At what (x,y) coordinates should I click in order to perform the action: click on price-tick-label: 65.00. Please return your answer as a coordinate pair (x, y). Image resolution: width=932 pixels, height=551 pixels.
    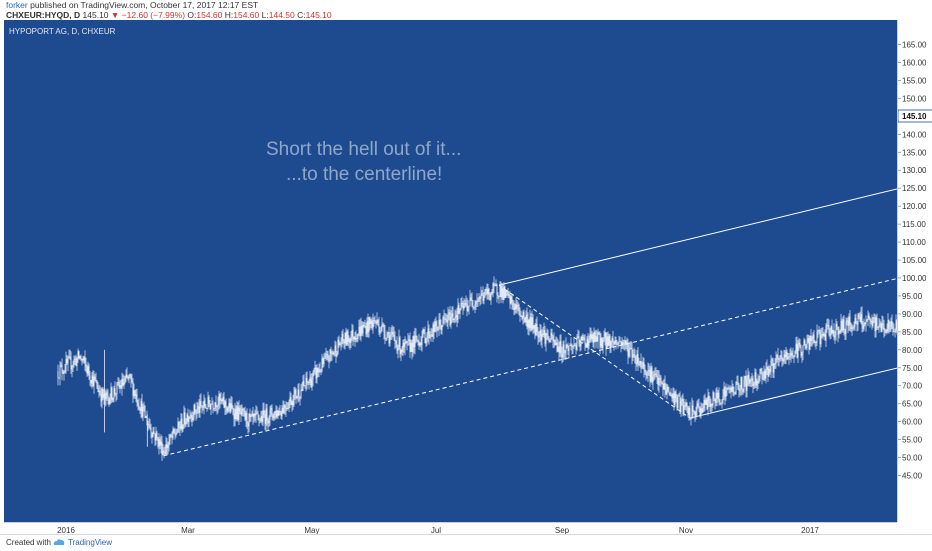
    Looking at the image, I should click on (912, 404).